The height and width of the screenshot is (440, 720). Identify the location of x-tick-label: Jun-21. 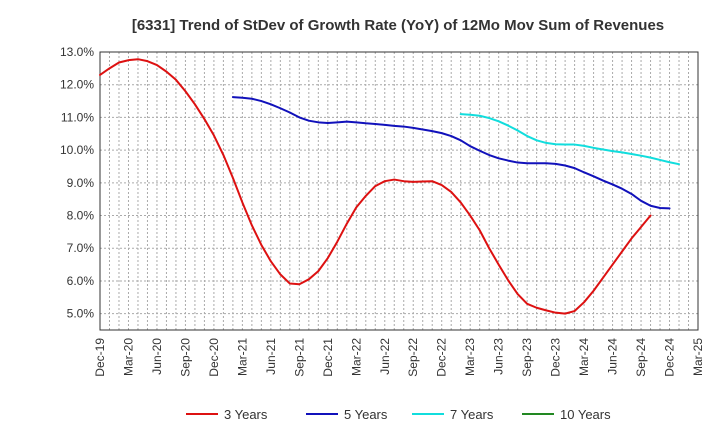
(271, 356).